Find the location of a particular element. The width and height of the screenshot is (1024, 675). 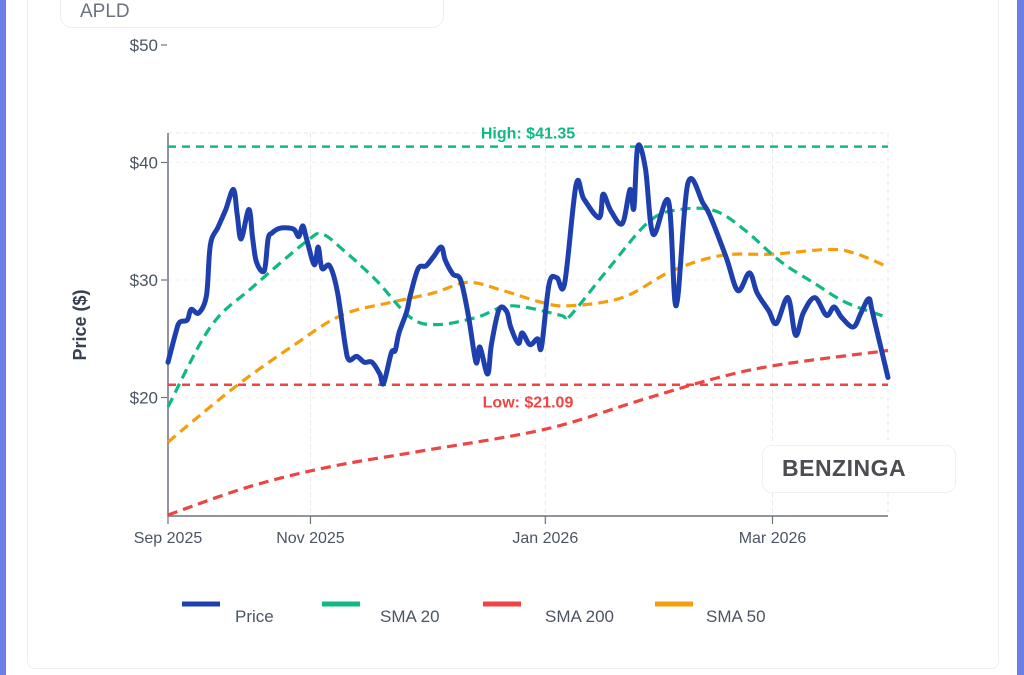

ticker-header is located at coordinates (252, 14).